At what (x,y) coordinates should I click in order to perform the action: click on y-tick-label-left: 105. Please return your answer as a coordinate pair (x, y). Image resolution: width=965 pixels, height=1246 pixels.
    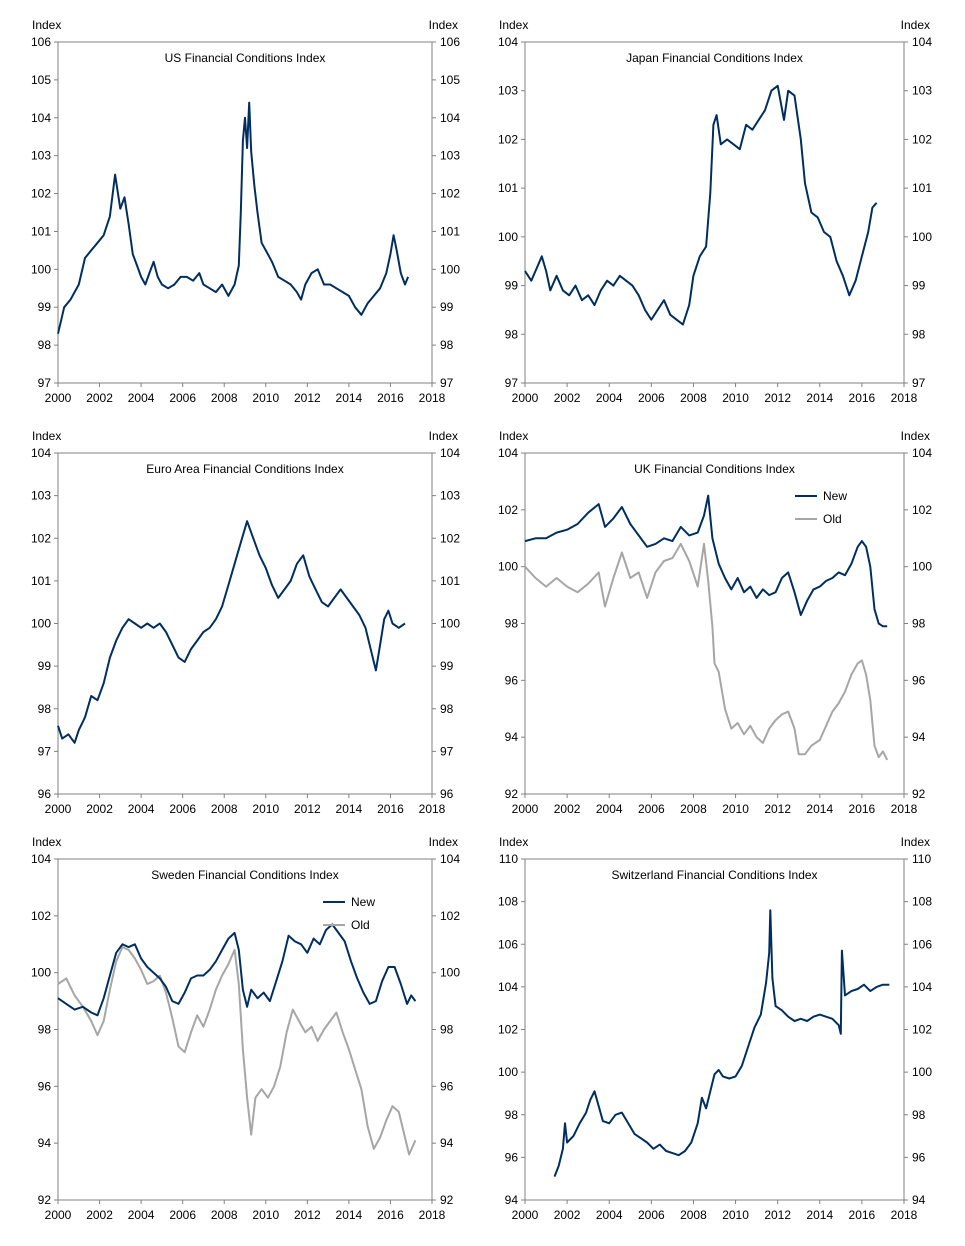
    Looking at the image, I should click on (41, 80).